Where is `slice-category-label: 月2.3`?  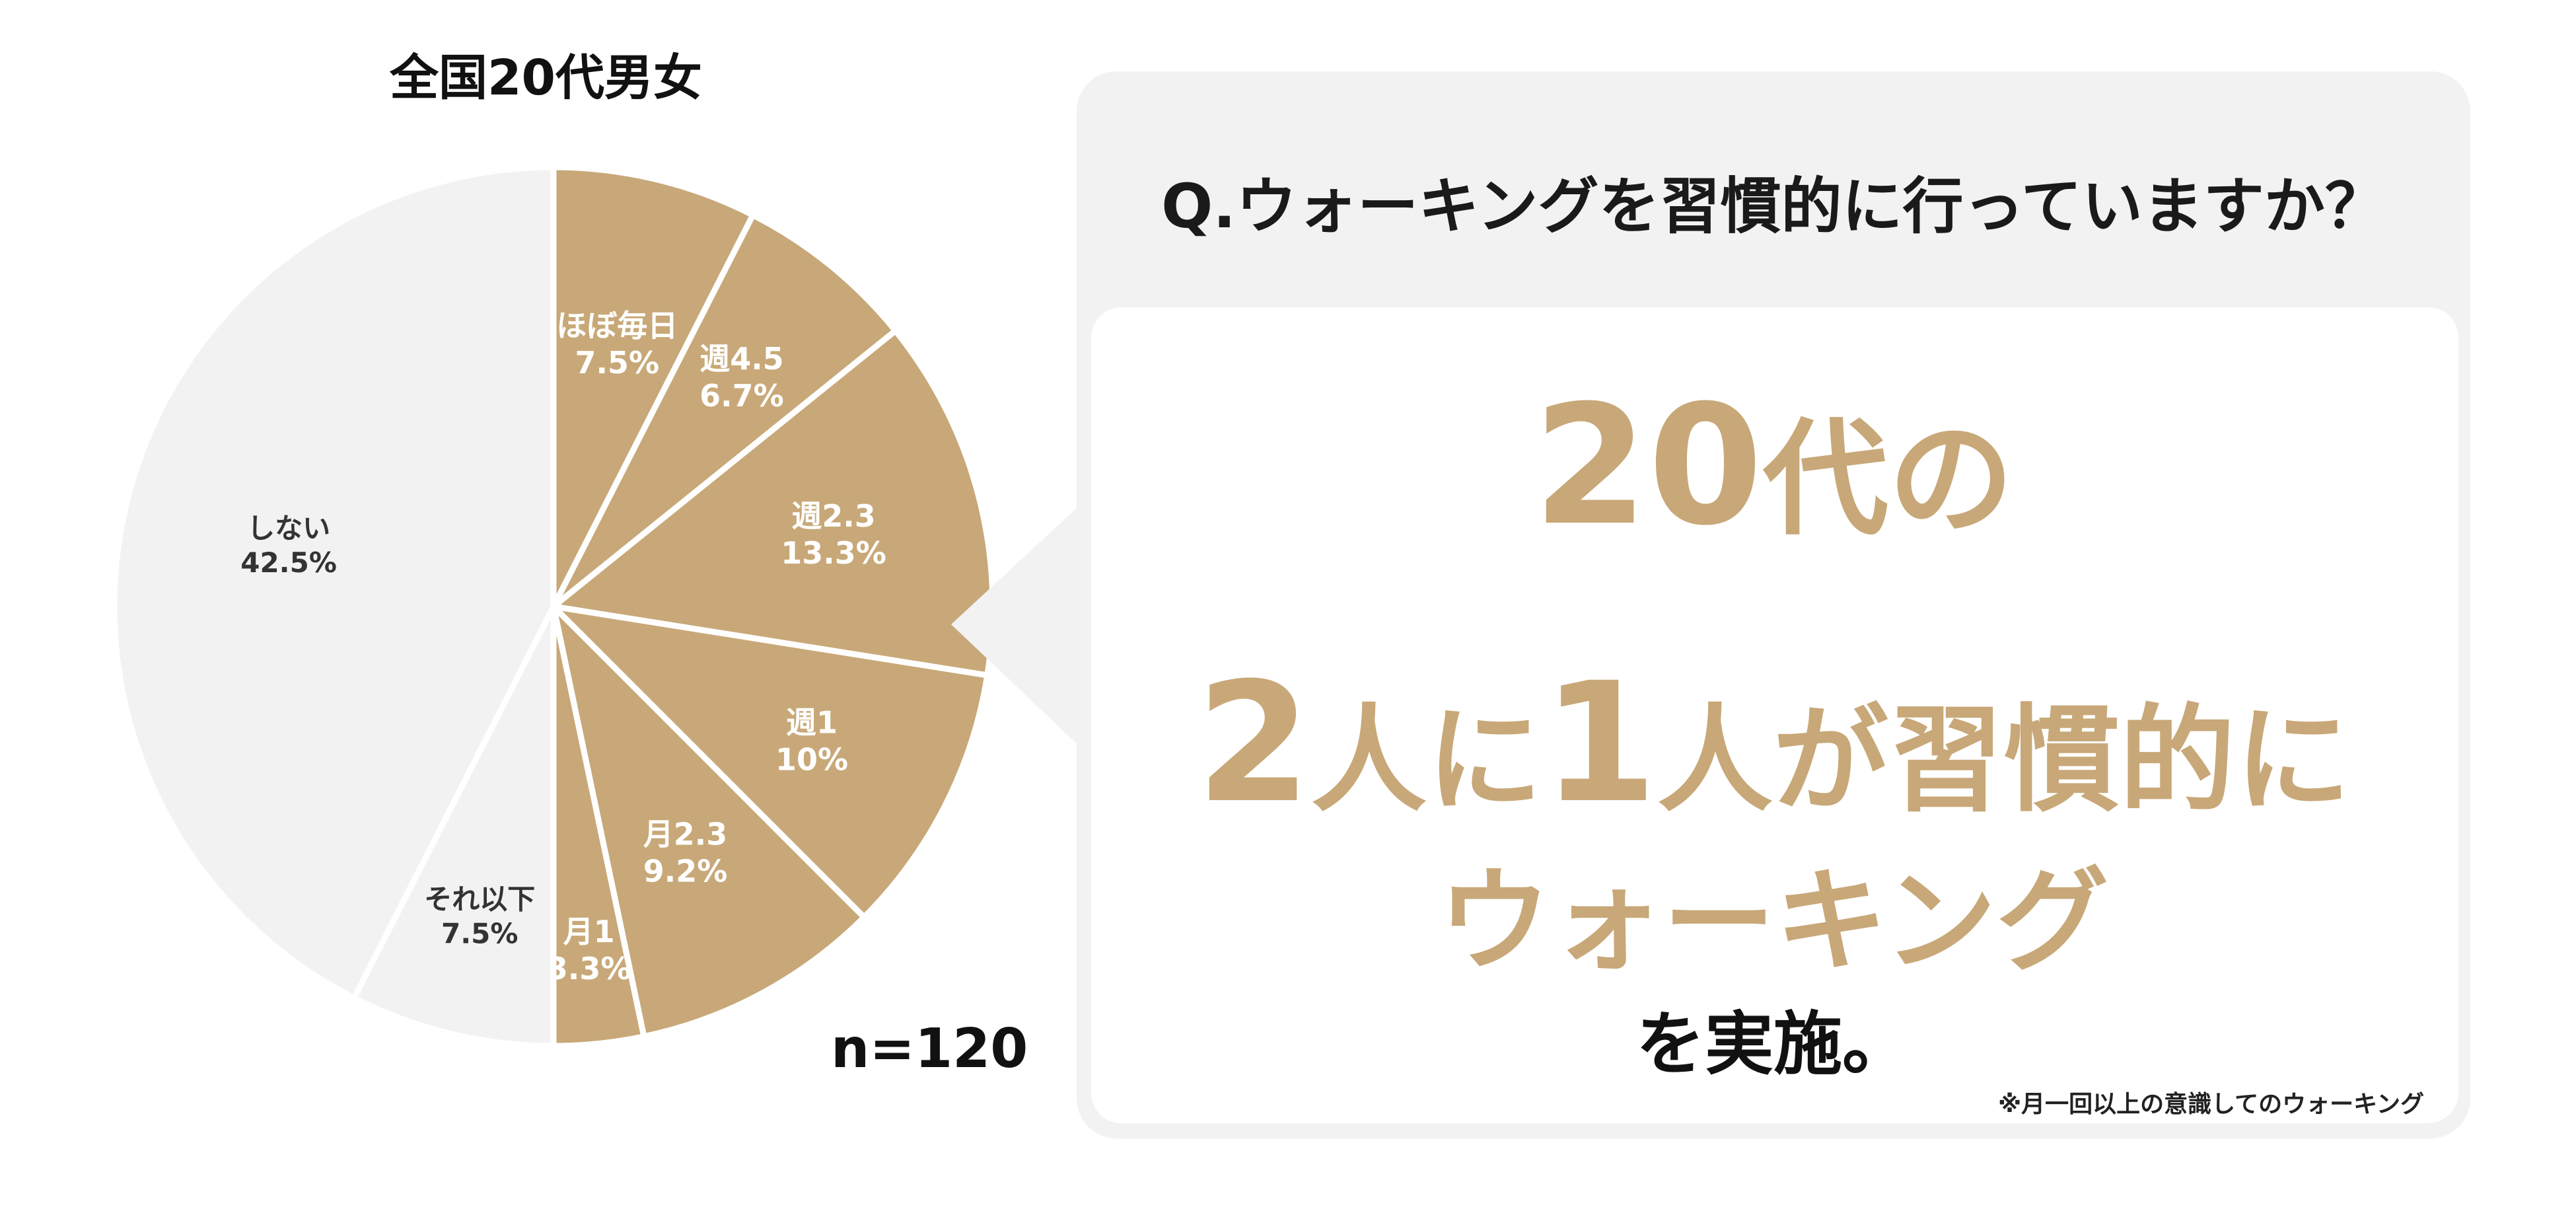 slice-category-label: 月2.3 is located at coordinates (686, 834).